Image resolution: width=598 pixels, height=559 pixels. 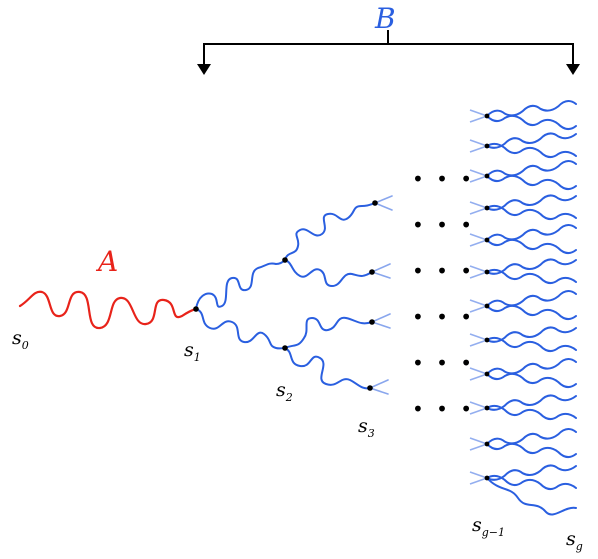 I want to click on path-a, so click(x=108, y=310).